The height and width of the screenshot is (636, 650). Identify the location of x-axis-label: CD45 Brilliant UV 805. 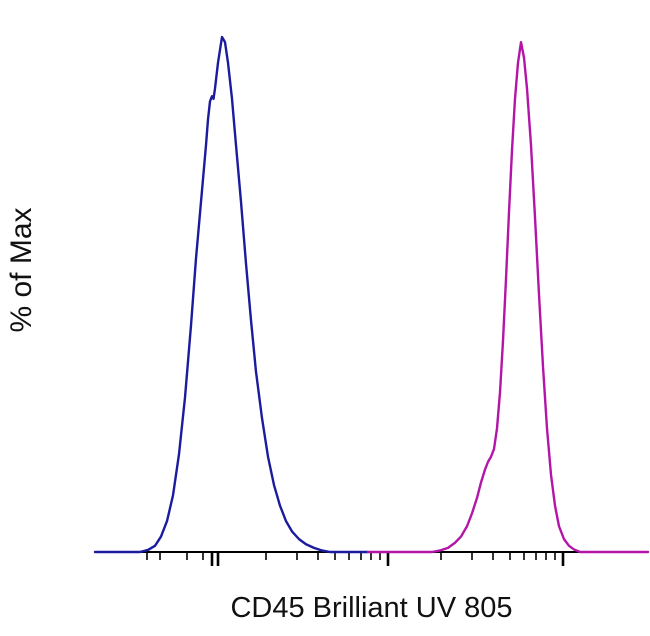
(371, 608).